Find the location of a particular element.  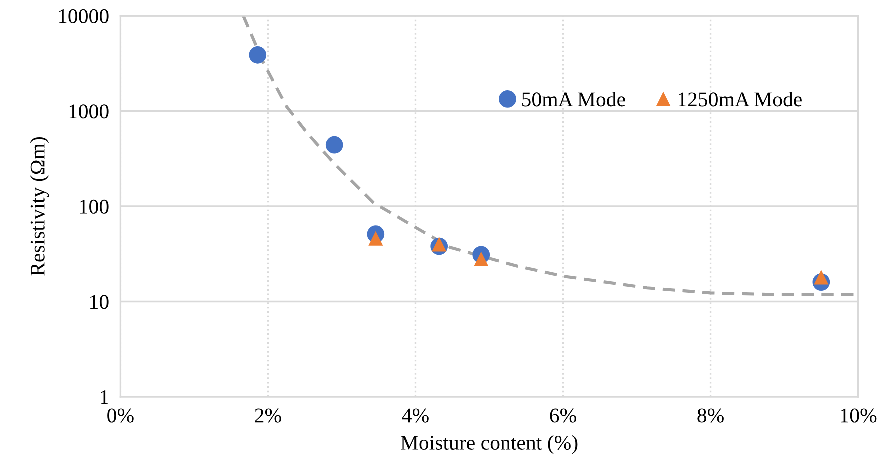

x-tick-label: 4% is located at coordinates (415, 415).